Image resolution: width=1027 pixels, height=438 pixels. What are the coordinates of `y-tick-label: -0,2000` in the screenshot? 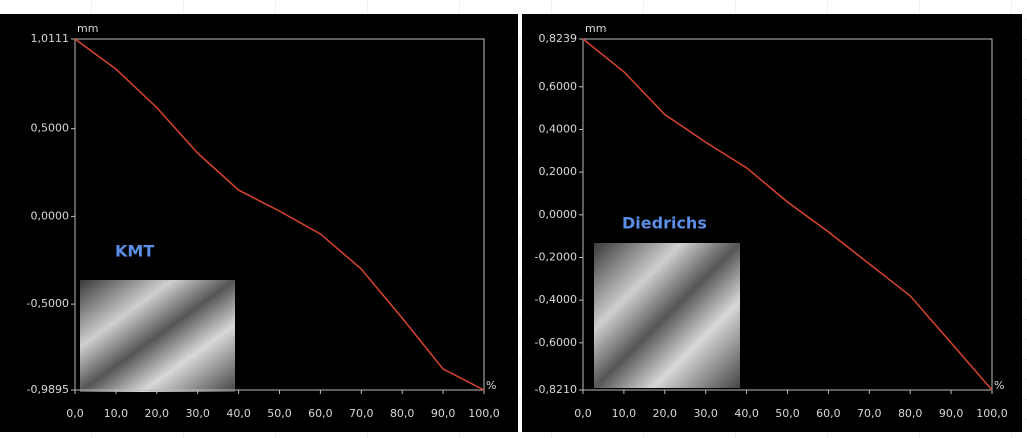 It's located at (556, 256).